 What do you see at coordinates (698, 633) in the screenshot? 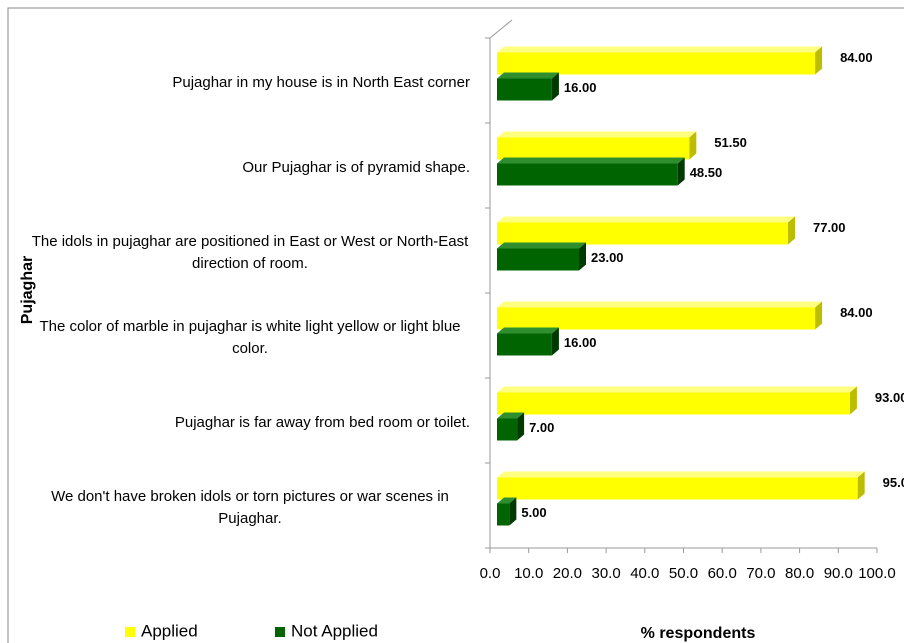
I see `x-axis-title: % respondents` at bounding box center [698, 633].